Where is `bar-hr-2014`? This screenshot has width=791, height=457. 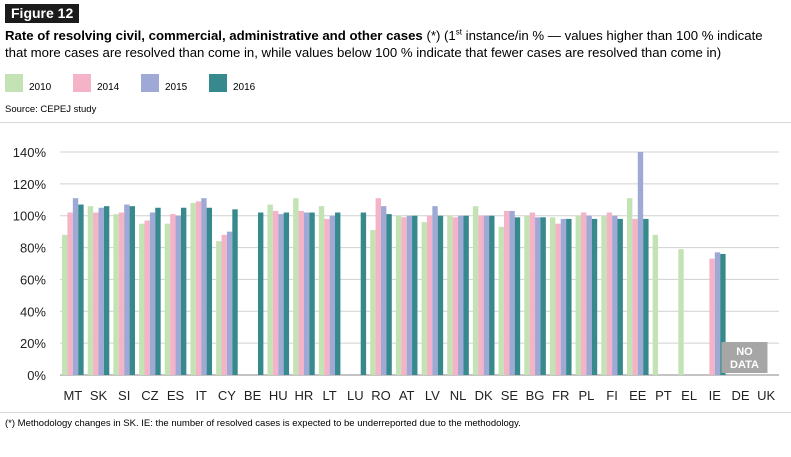
bar-hr-2014 is located at coordinates (301, 292).